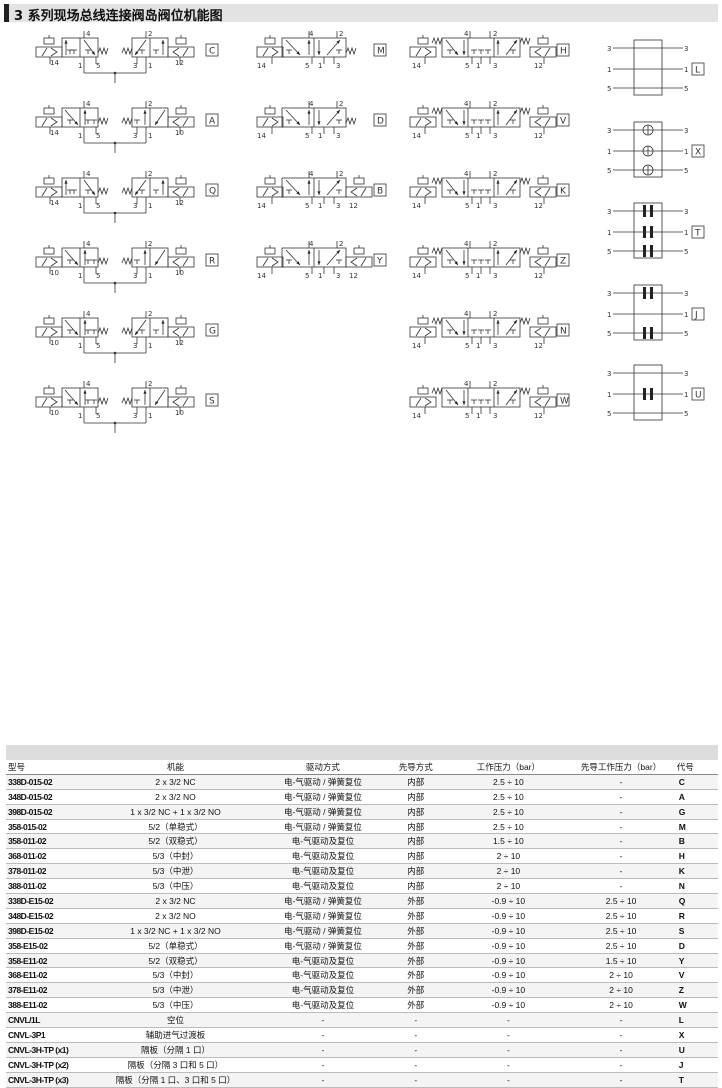 Image resolution: width=722 pixels, height=1088 pixels. I want to click on function-cell: 5/3（中泄）, so click(175, 990).